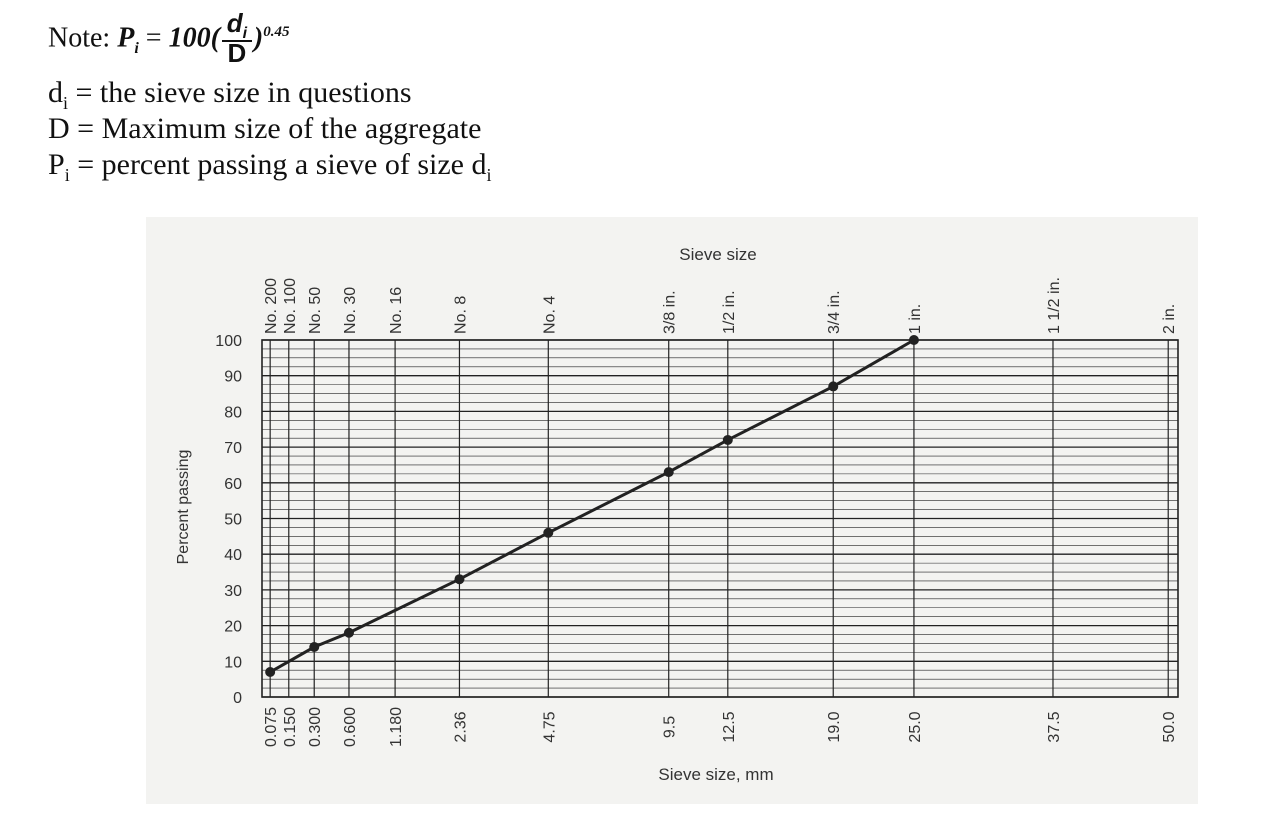 This screenshot has width=1274, height=834. Describe the element at coordinates (1169, 726) in the screenshot. I see `x-tick-label-mm: 50.0` at that location.